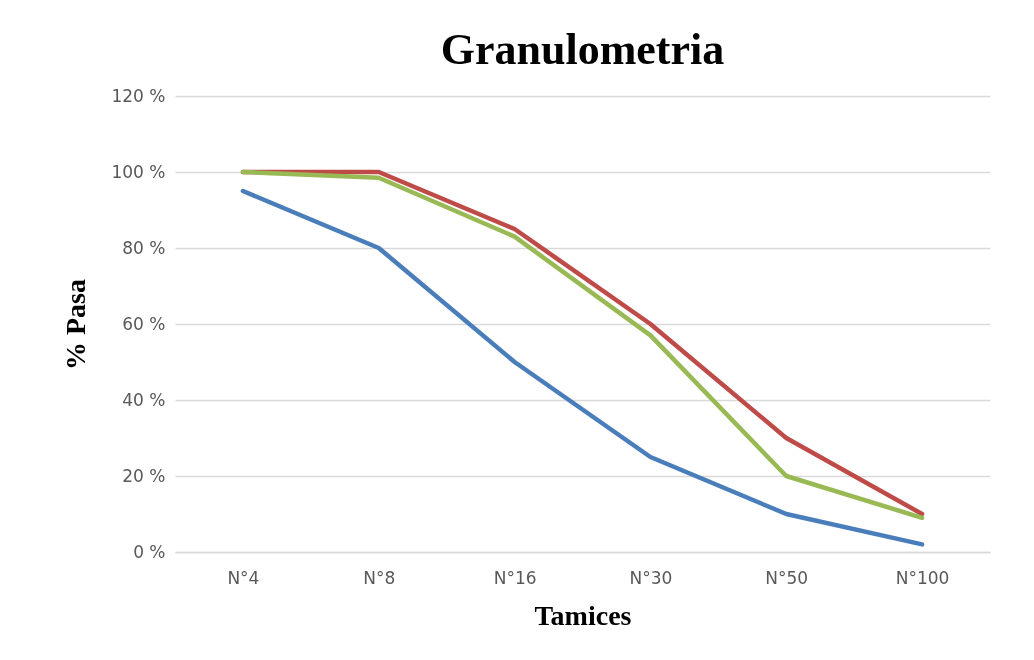 This screenshot has width=1034, height=660. Describe the element at coordinates (582, 49) in the screenshot. I see `chart-title: Granulometria` at that location.